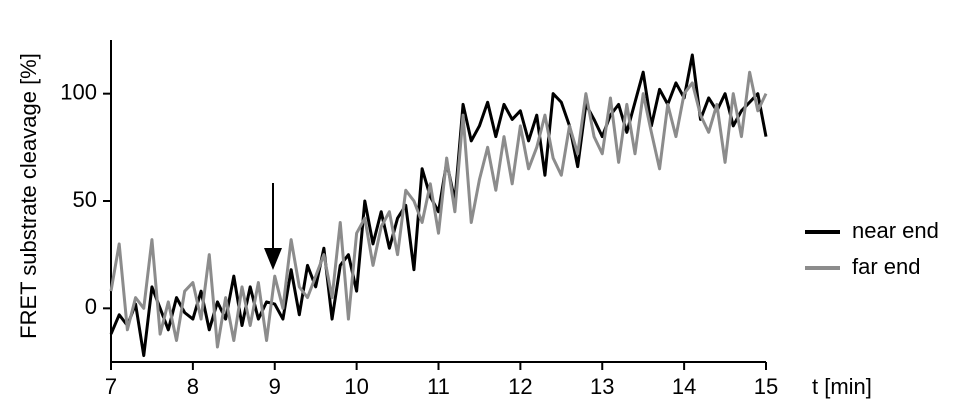 This screenshot has width=968, height=412. Describe the element at coordinates (356, 386) in the screenshot. I see `x-tick-label: 10` at that location.